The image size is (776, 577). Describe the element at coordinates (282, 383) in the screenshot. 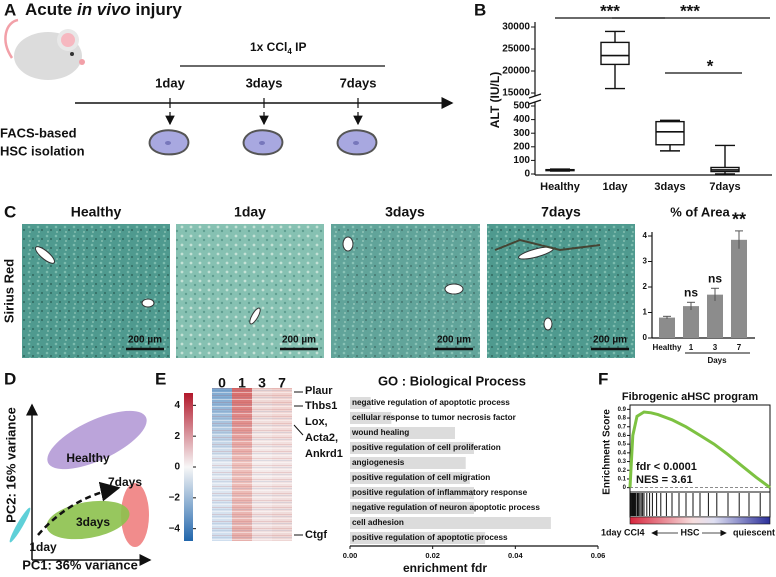

I see `column-label: 7` at that location.